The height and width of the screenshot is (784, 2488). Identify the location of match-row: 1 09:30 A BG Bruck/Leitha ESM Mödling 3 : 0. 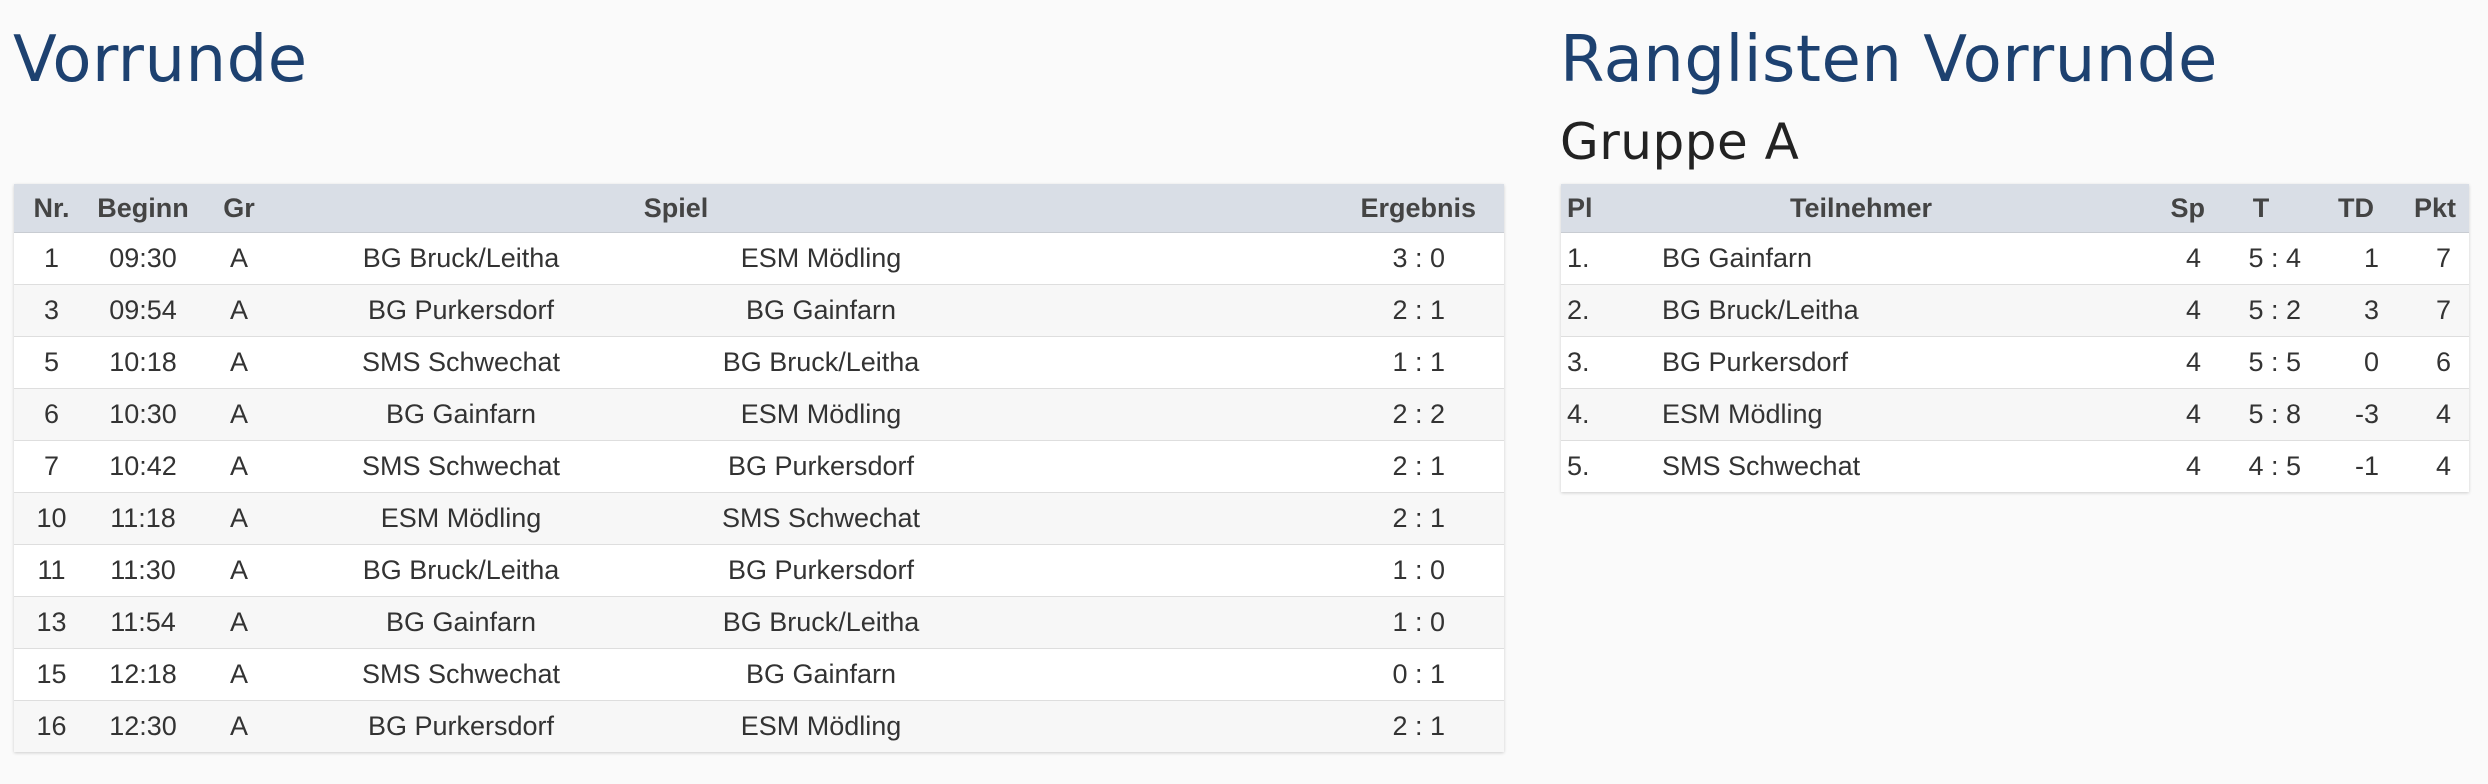
(759, 258).